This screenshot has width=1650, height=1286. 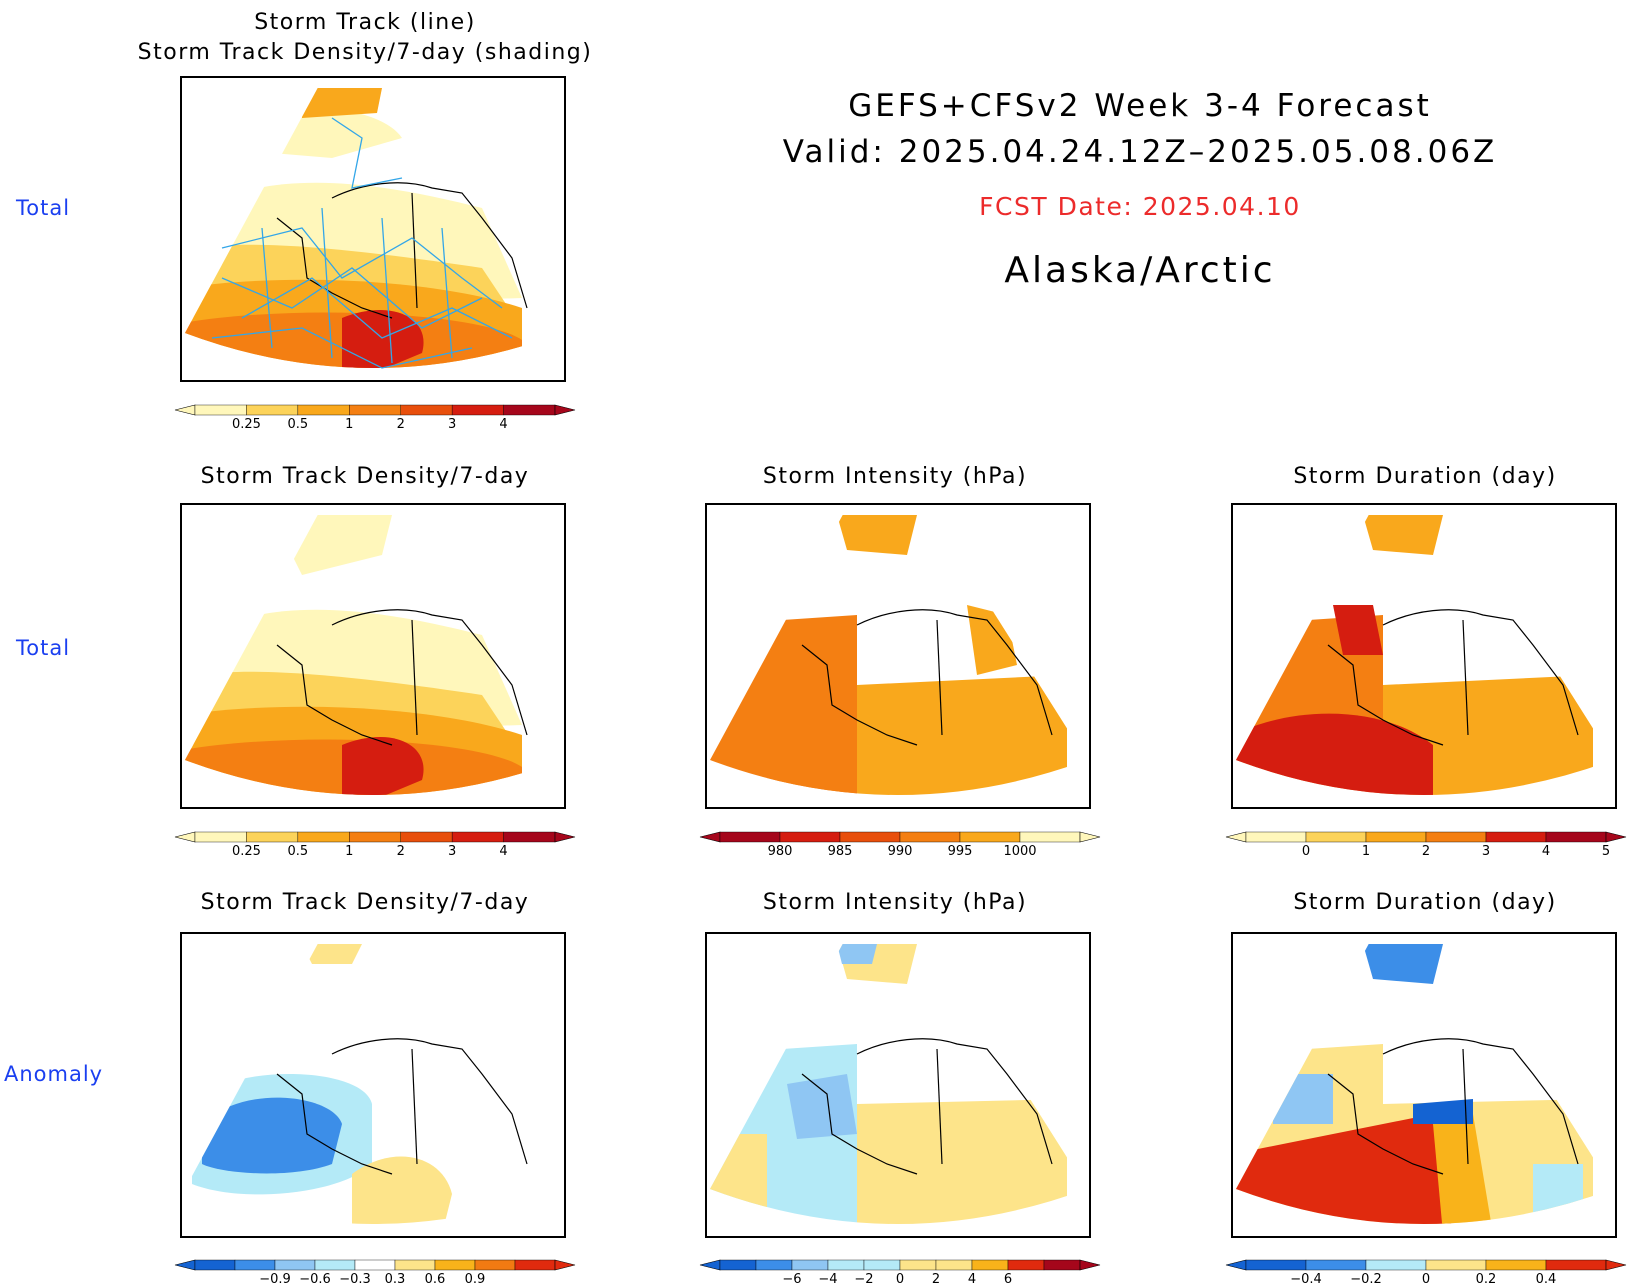 I want to click on forecast-date: FCST Date: 2025.04.10, so click(x=1140, y=206).